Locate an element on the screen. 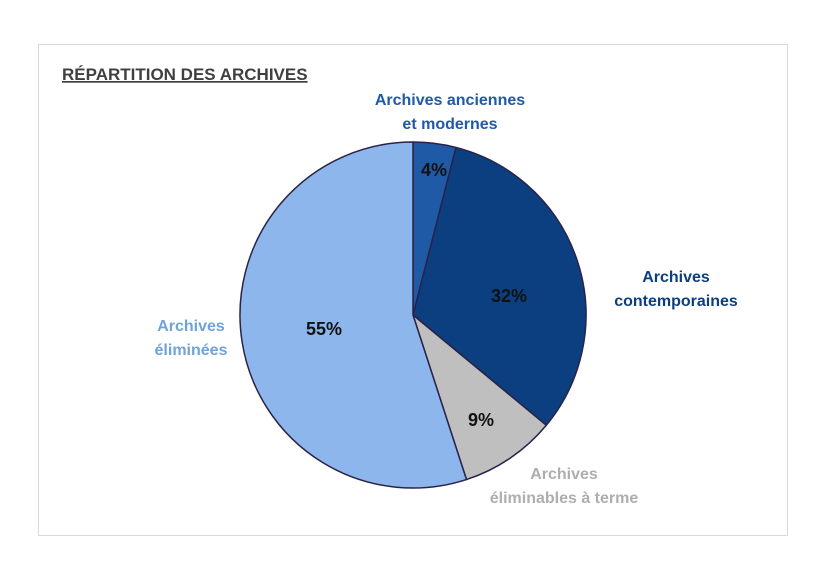  category-label-line: éliminables à terme is located at coordinates (564, 498).